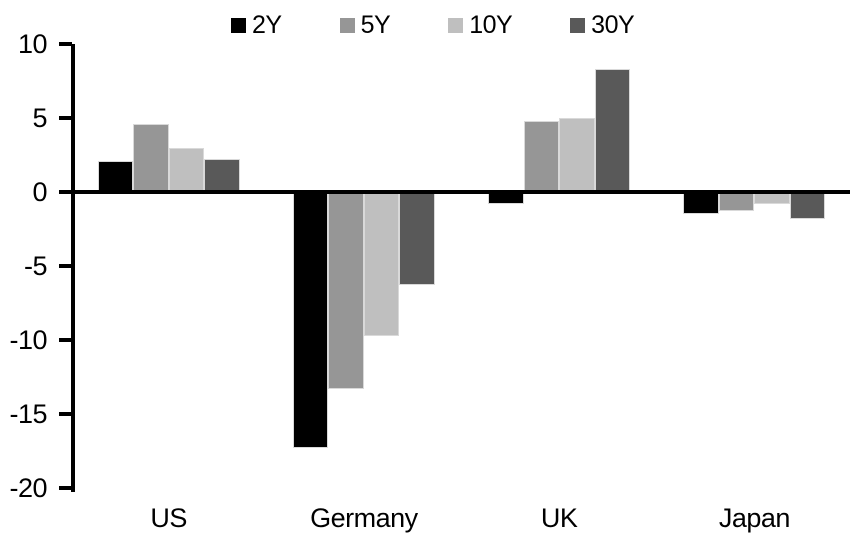  I want to click on y-tick-label: -10, so click(28, 340).